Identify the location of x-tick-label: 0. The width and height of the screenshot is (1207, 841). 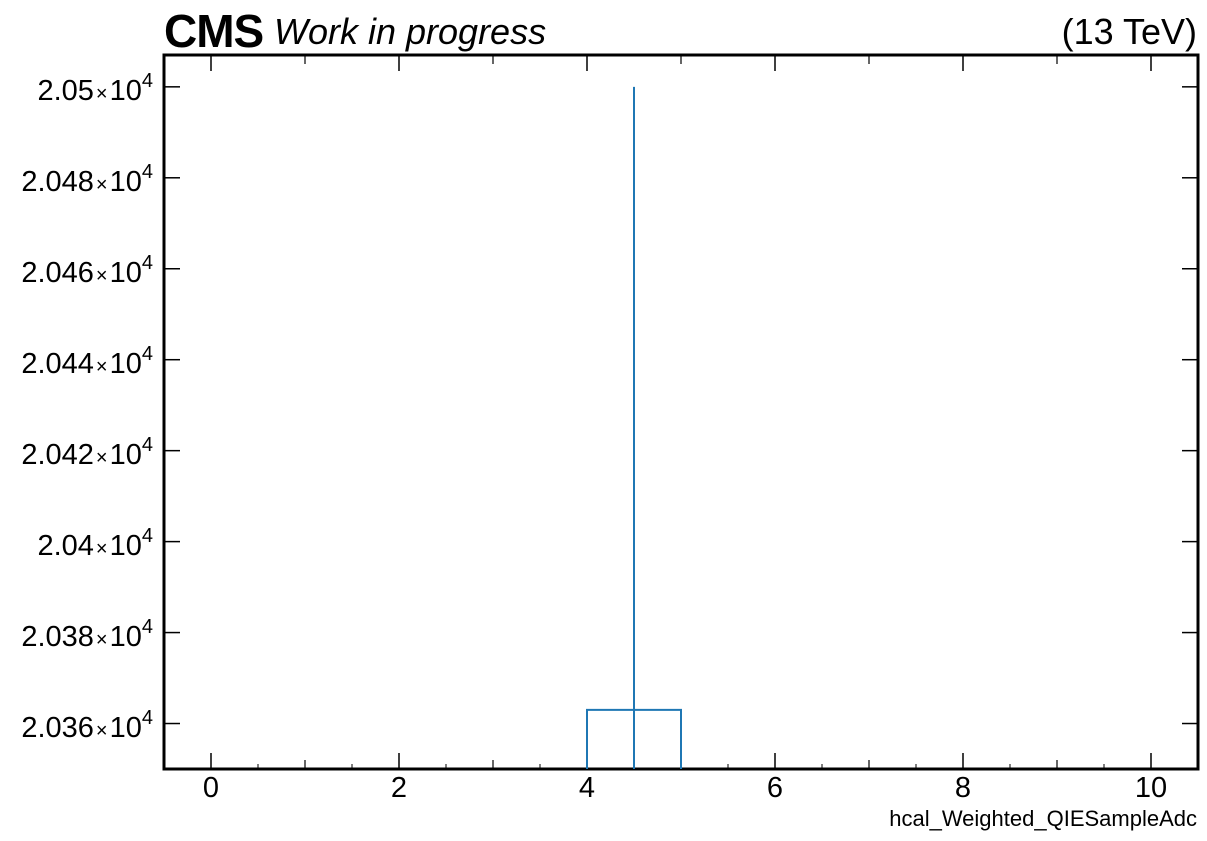
(211, 788).